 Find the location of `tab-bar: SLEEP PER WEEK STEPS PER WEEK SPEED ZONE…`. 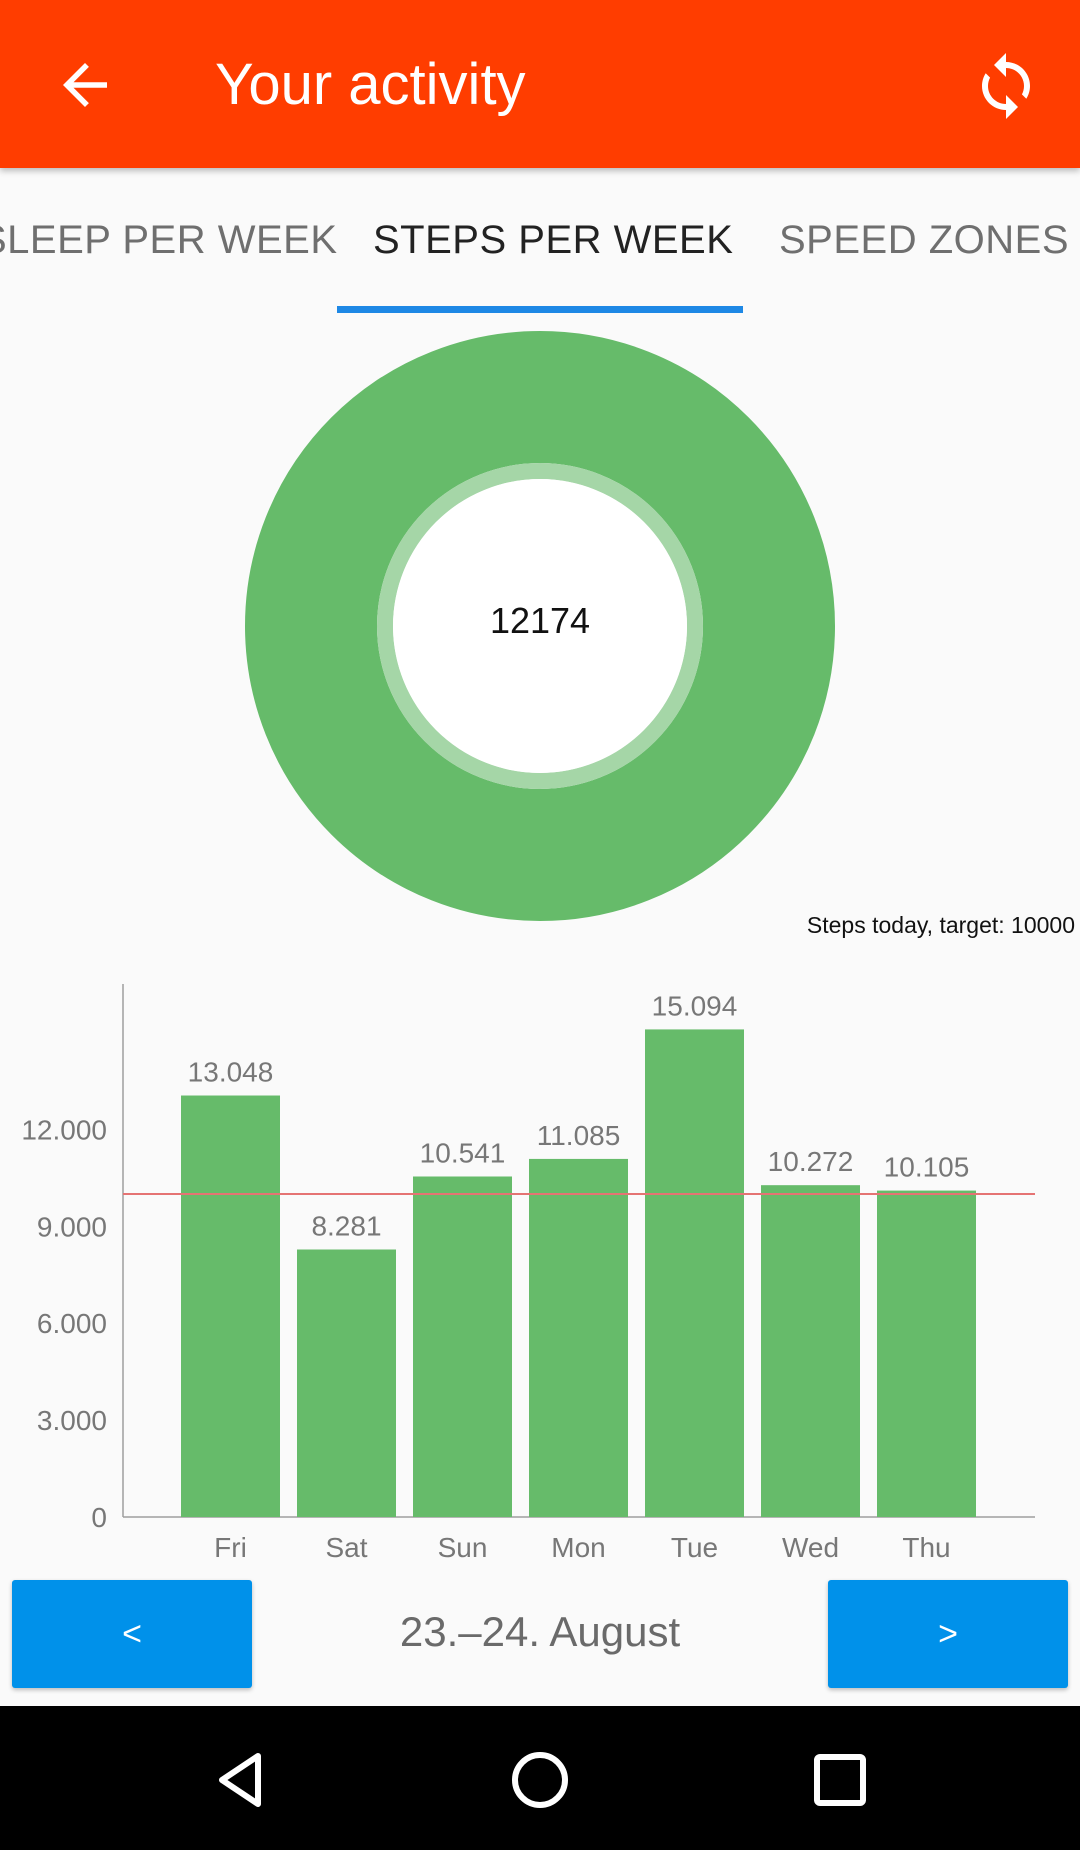

tab-bar: SLEEP PER WEEK STEPS PER WEEK SPEED ZONE… is located at coordinates (540, 242).